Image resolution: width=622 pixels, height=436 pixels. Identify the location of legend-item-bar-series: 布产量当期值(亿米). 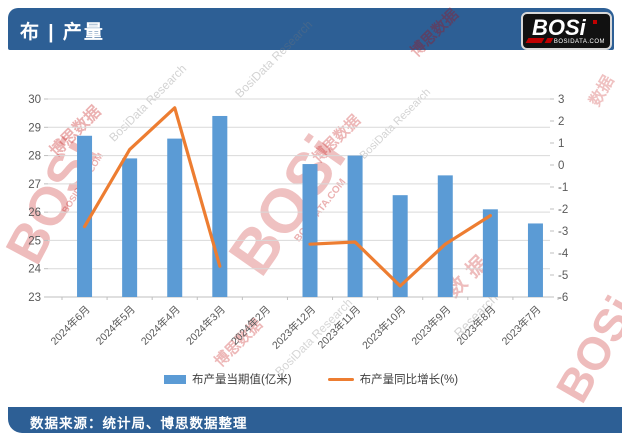
(227, 379).